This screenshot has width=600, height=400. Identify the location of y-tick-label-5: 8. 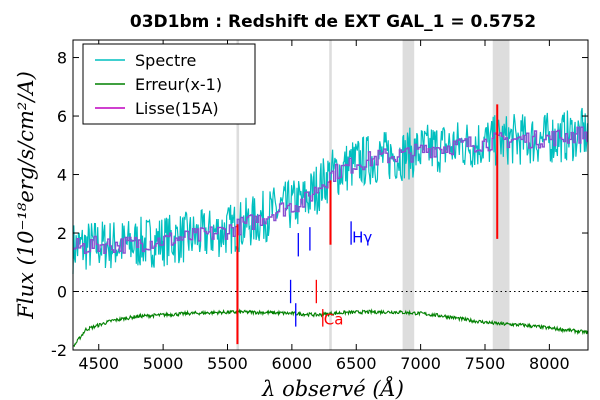
(62, 58).